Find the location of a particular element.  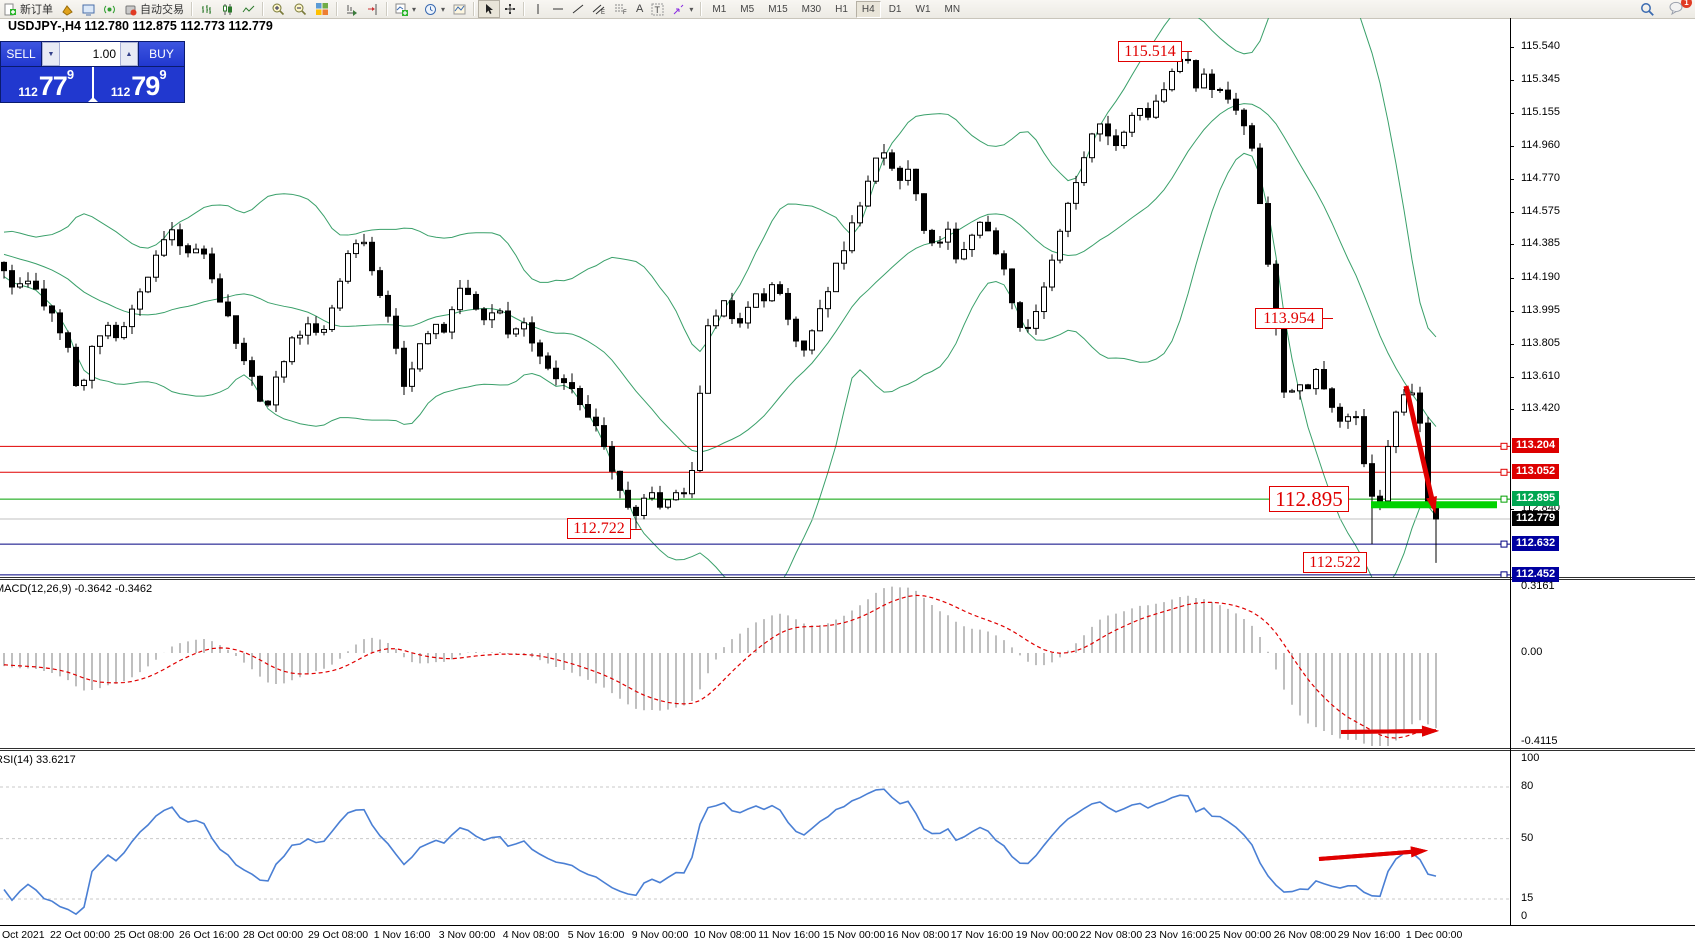

timeframe-d1: D1 is located at coordinates (895, 9).